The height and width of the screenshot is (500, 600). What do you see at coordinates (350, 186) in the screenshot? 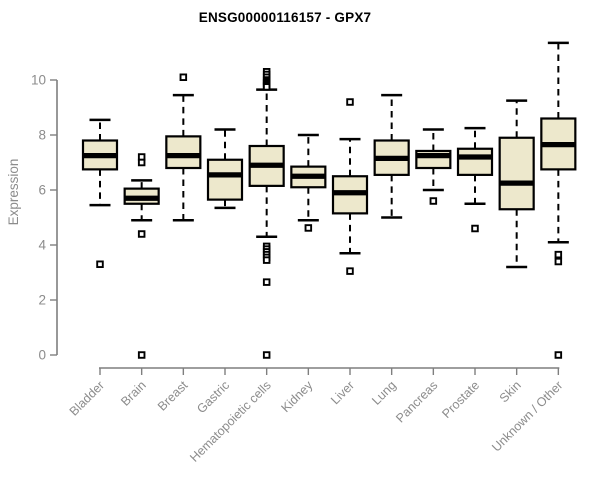
I see `box-liver` at bounding box center [350, 186].